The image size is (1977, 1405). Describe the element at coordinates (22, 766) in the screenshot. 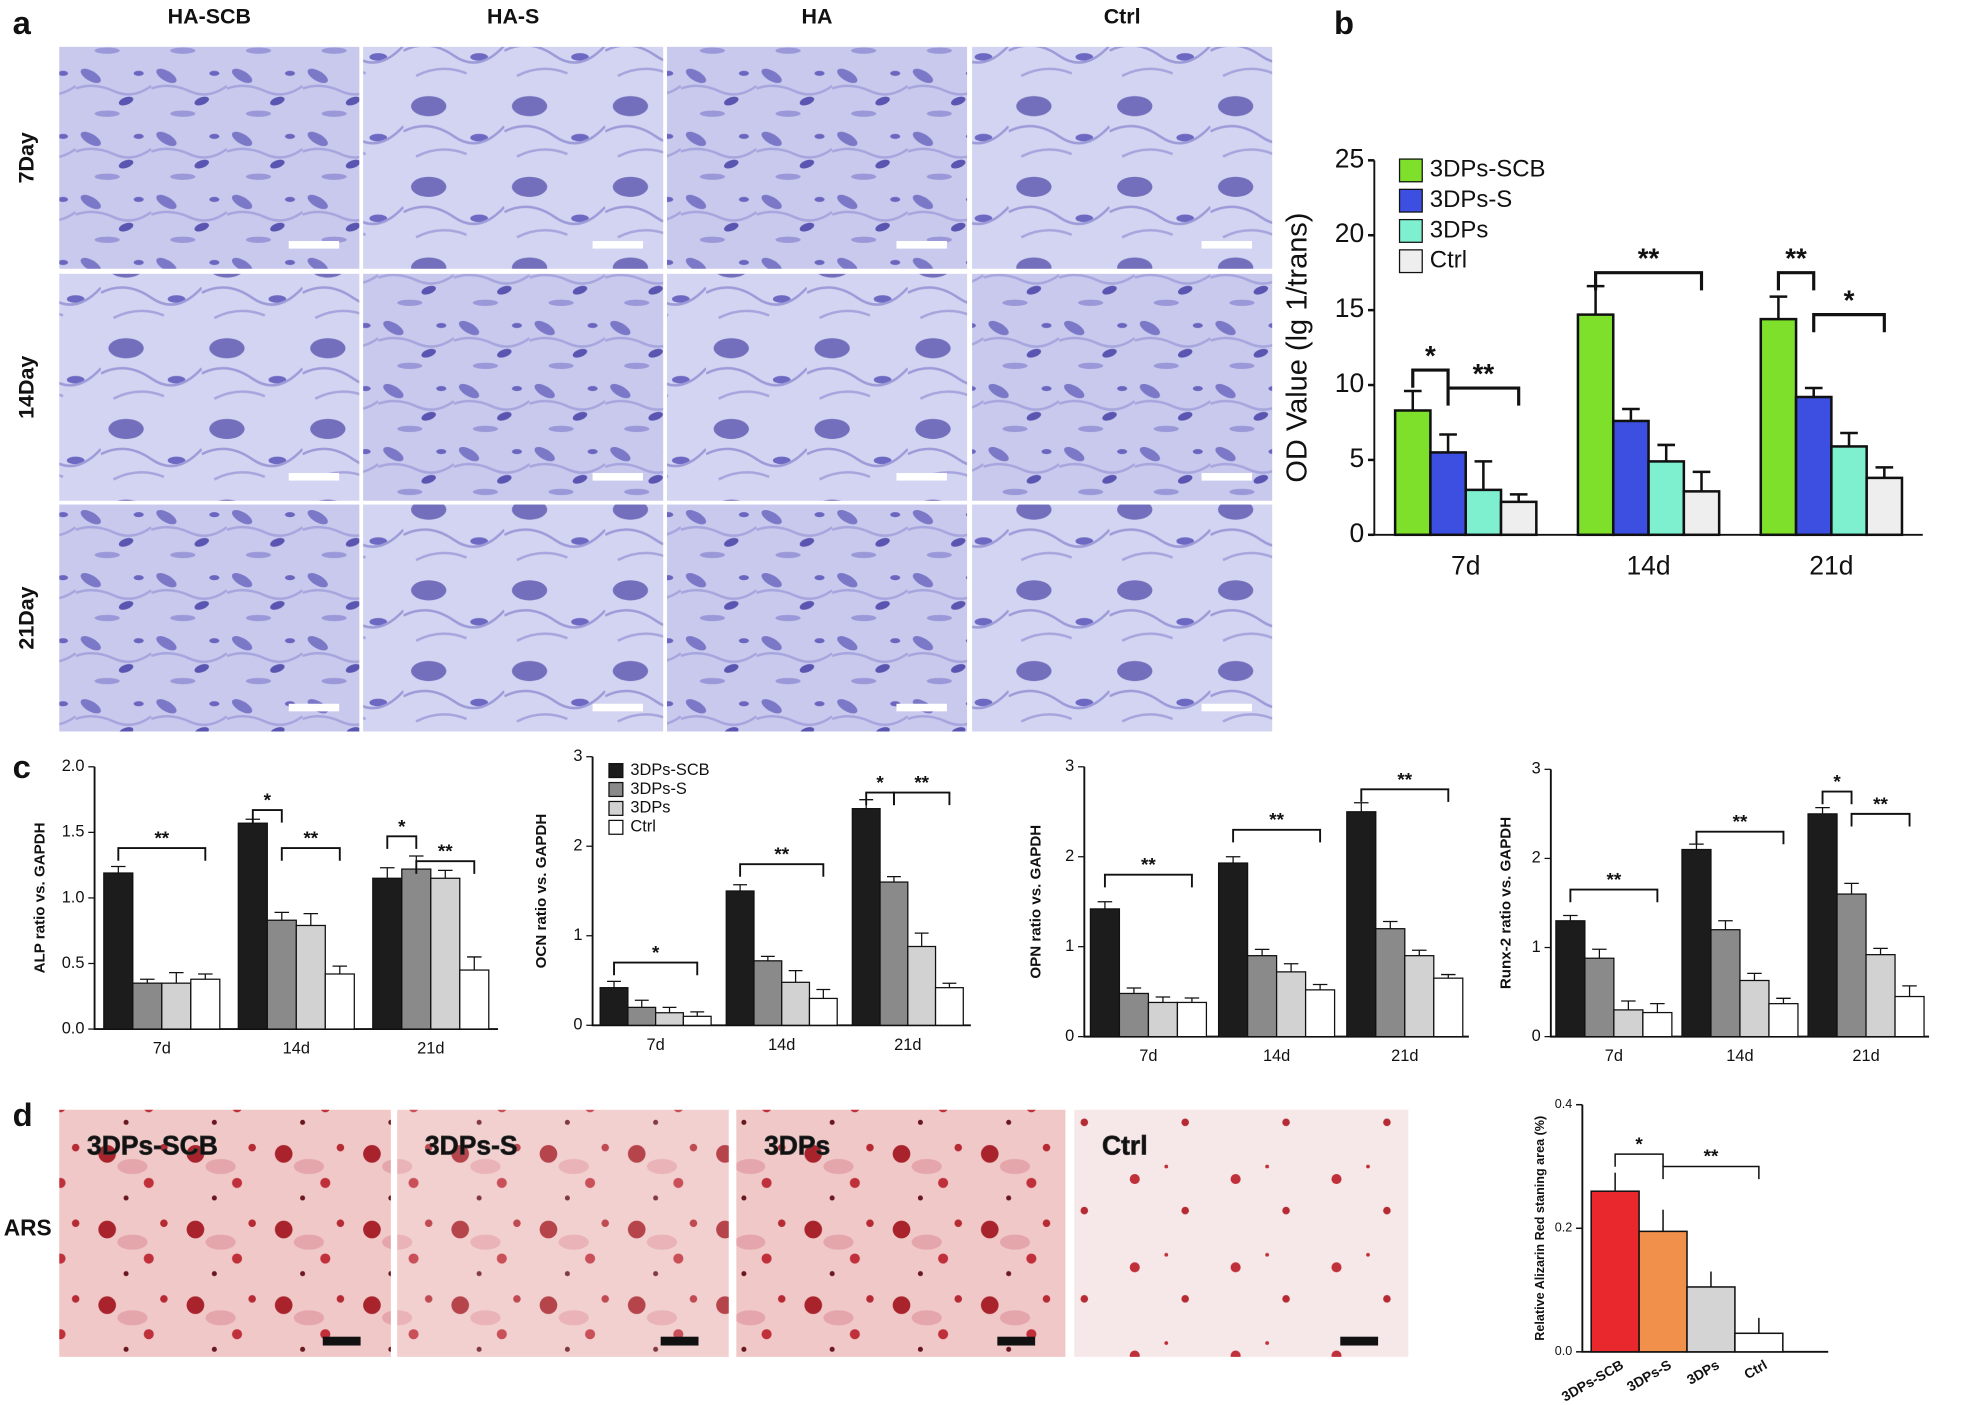

I see `panel-label: c` at that location.